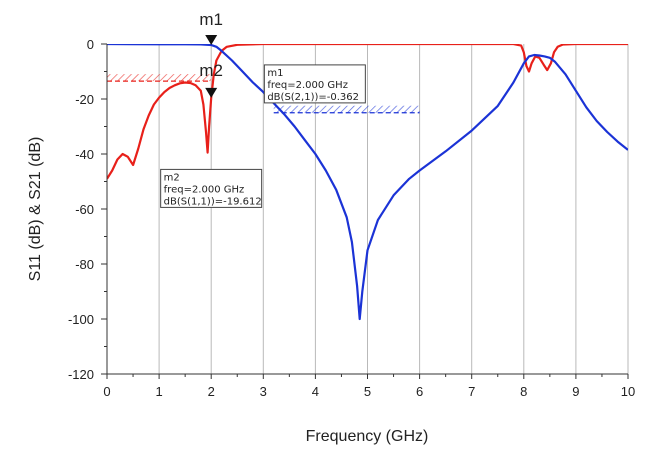  Describe the element at coordinates (84, 99) in the screenshot. I see `y-tick-label: -20` at that location.